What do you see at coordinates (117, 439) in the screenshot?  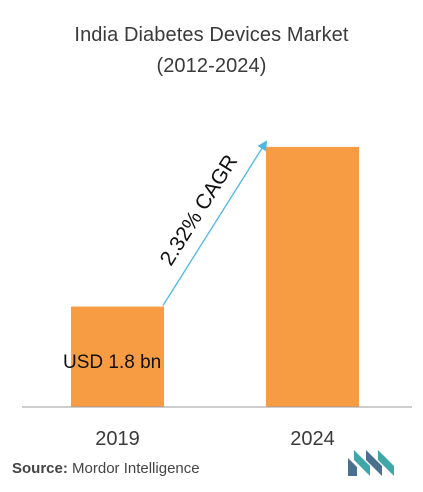 I see `x-tick-label-2019: 2019` at bounding box center [117, 439].